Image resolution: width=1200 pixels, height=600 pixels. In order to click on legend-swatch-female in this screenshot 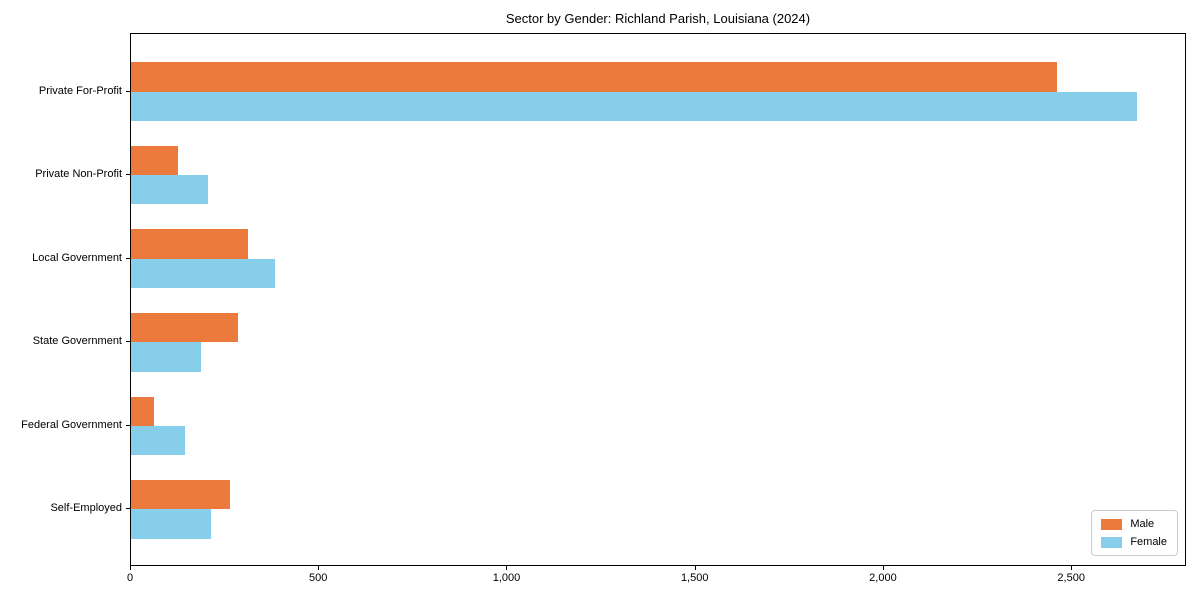, I will do `click(1112, 542)`.